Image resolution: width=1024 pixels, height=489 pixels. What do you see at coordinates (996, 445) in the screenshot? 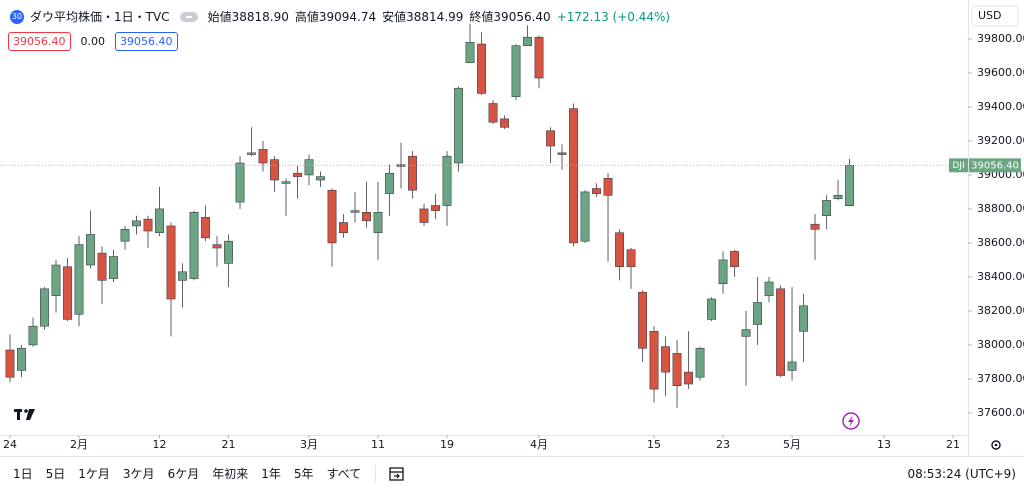
I see `settings-icon` at bounding box center [996, 445].